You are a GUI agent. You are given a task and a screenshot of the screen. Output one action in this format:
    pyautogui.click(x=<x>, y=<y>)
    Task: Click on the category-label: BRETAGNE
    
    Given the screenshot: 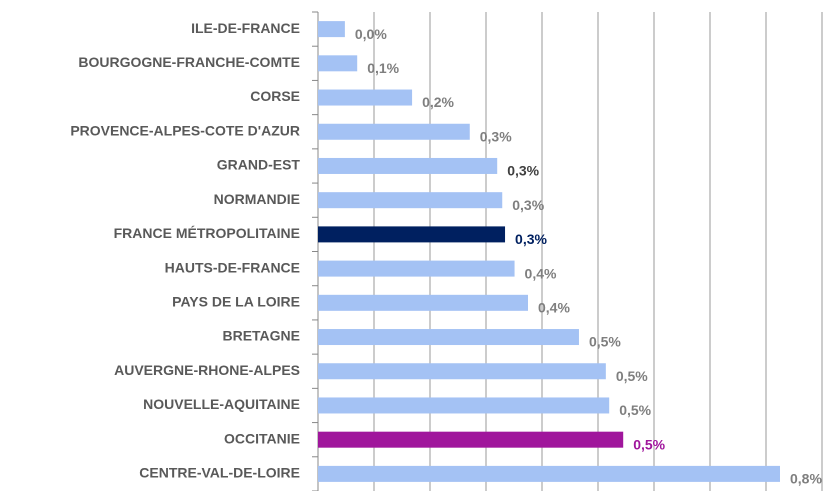 What is the action you would take?
    pyautogui.click(x=261, y=336)
    